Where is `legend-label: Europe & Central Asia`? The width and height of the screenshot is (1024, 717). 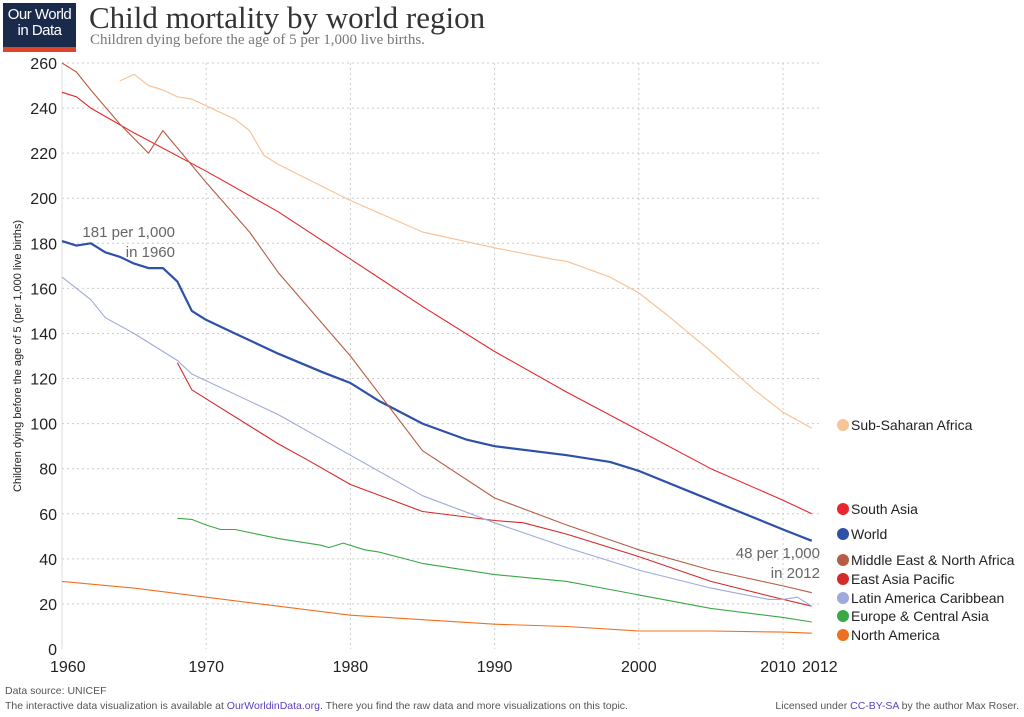
legend-label: Europe & Central Asia is located at coordinates (920, 616).